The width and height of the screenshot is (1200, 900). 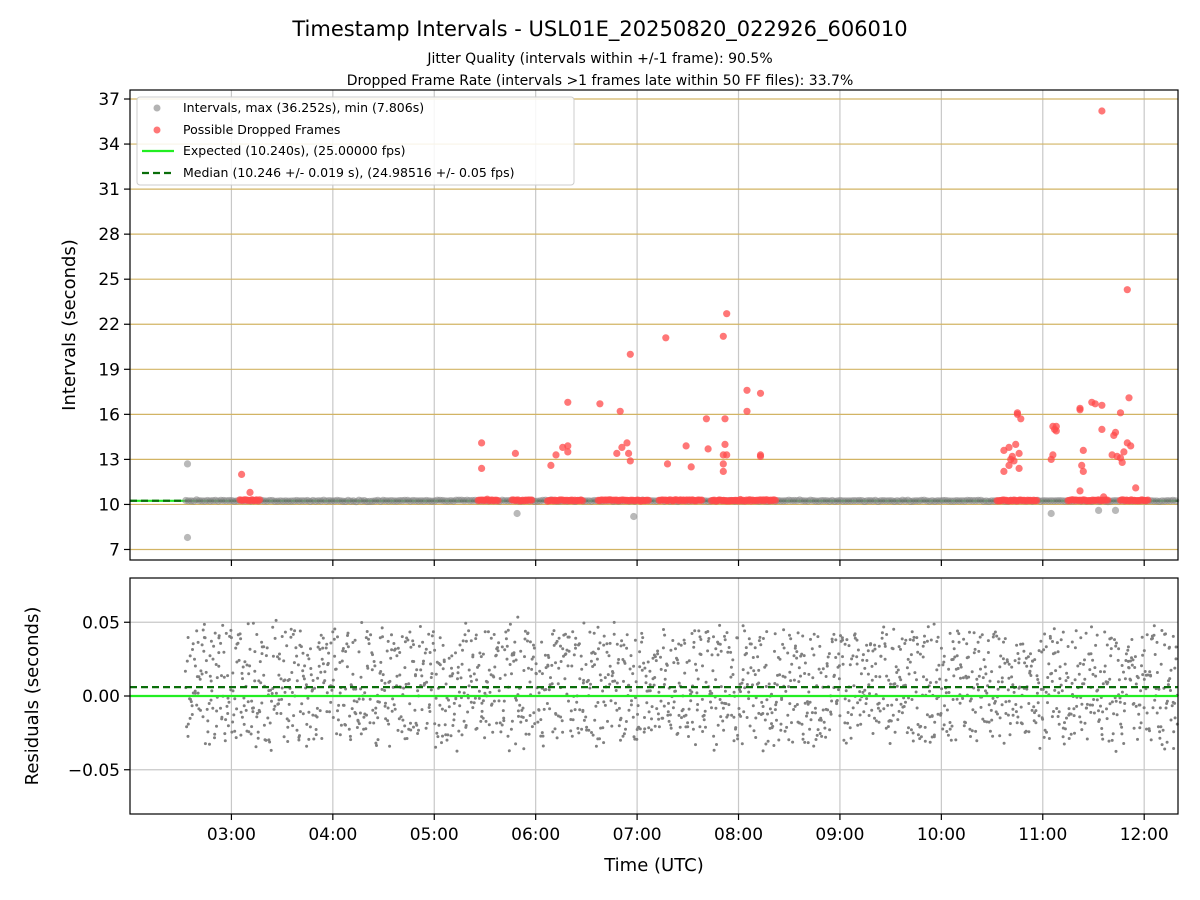 What do you see at coordinates (94, 771) in the screenshot?
I see `residuals-y-tick-label: −0.05` at bounding box center [94, 771].